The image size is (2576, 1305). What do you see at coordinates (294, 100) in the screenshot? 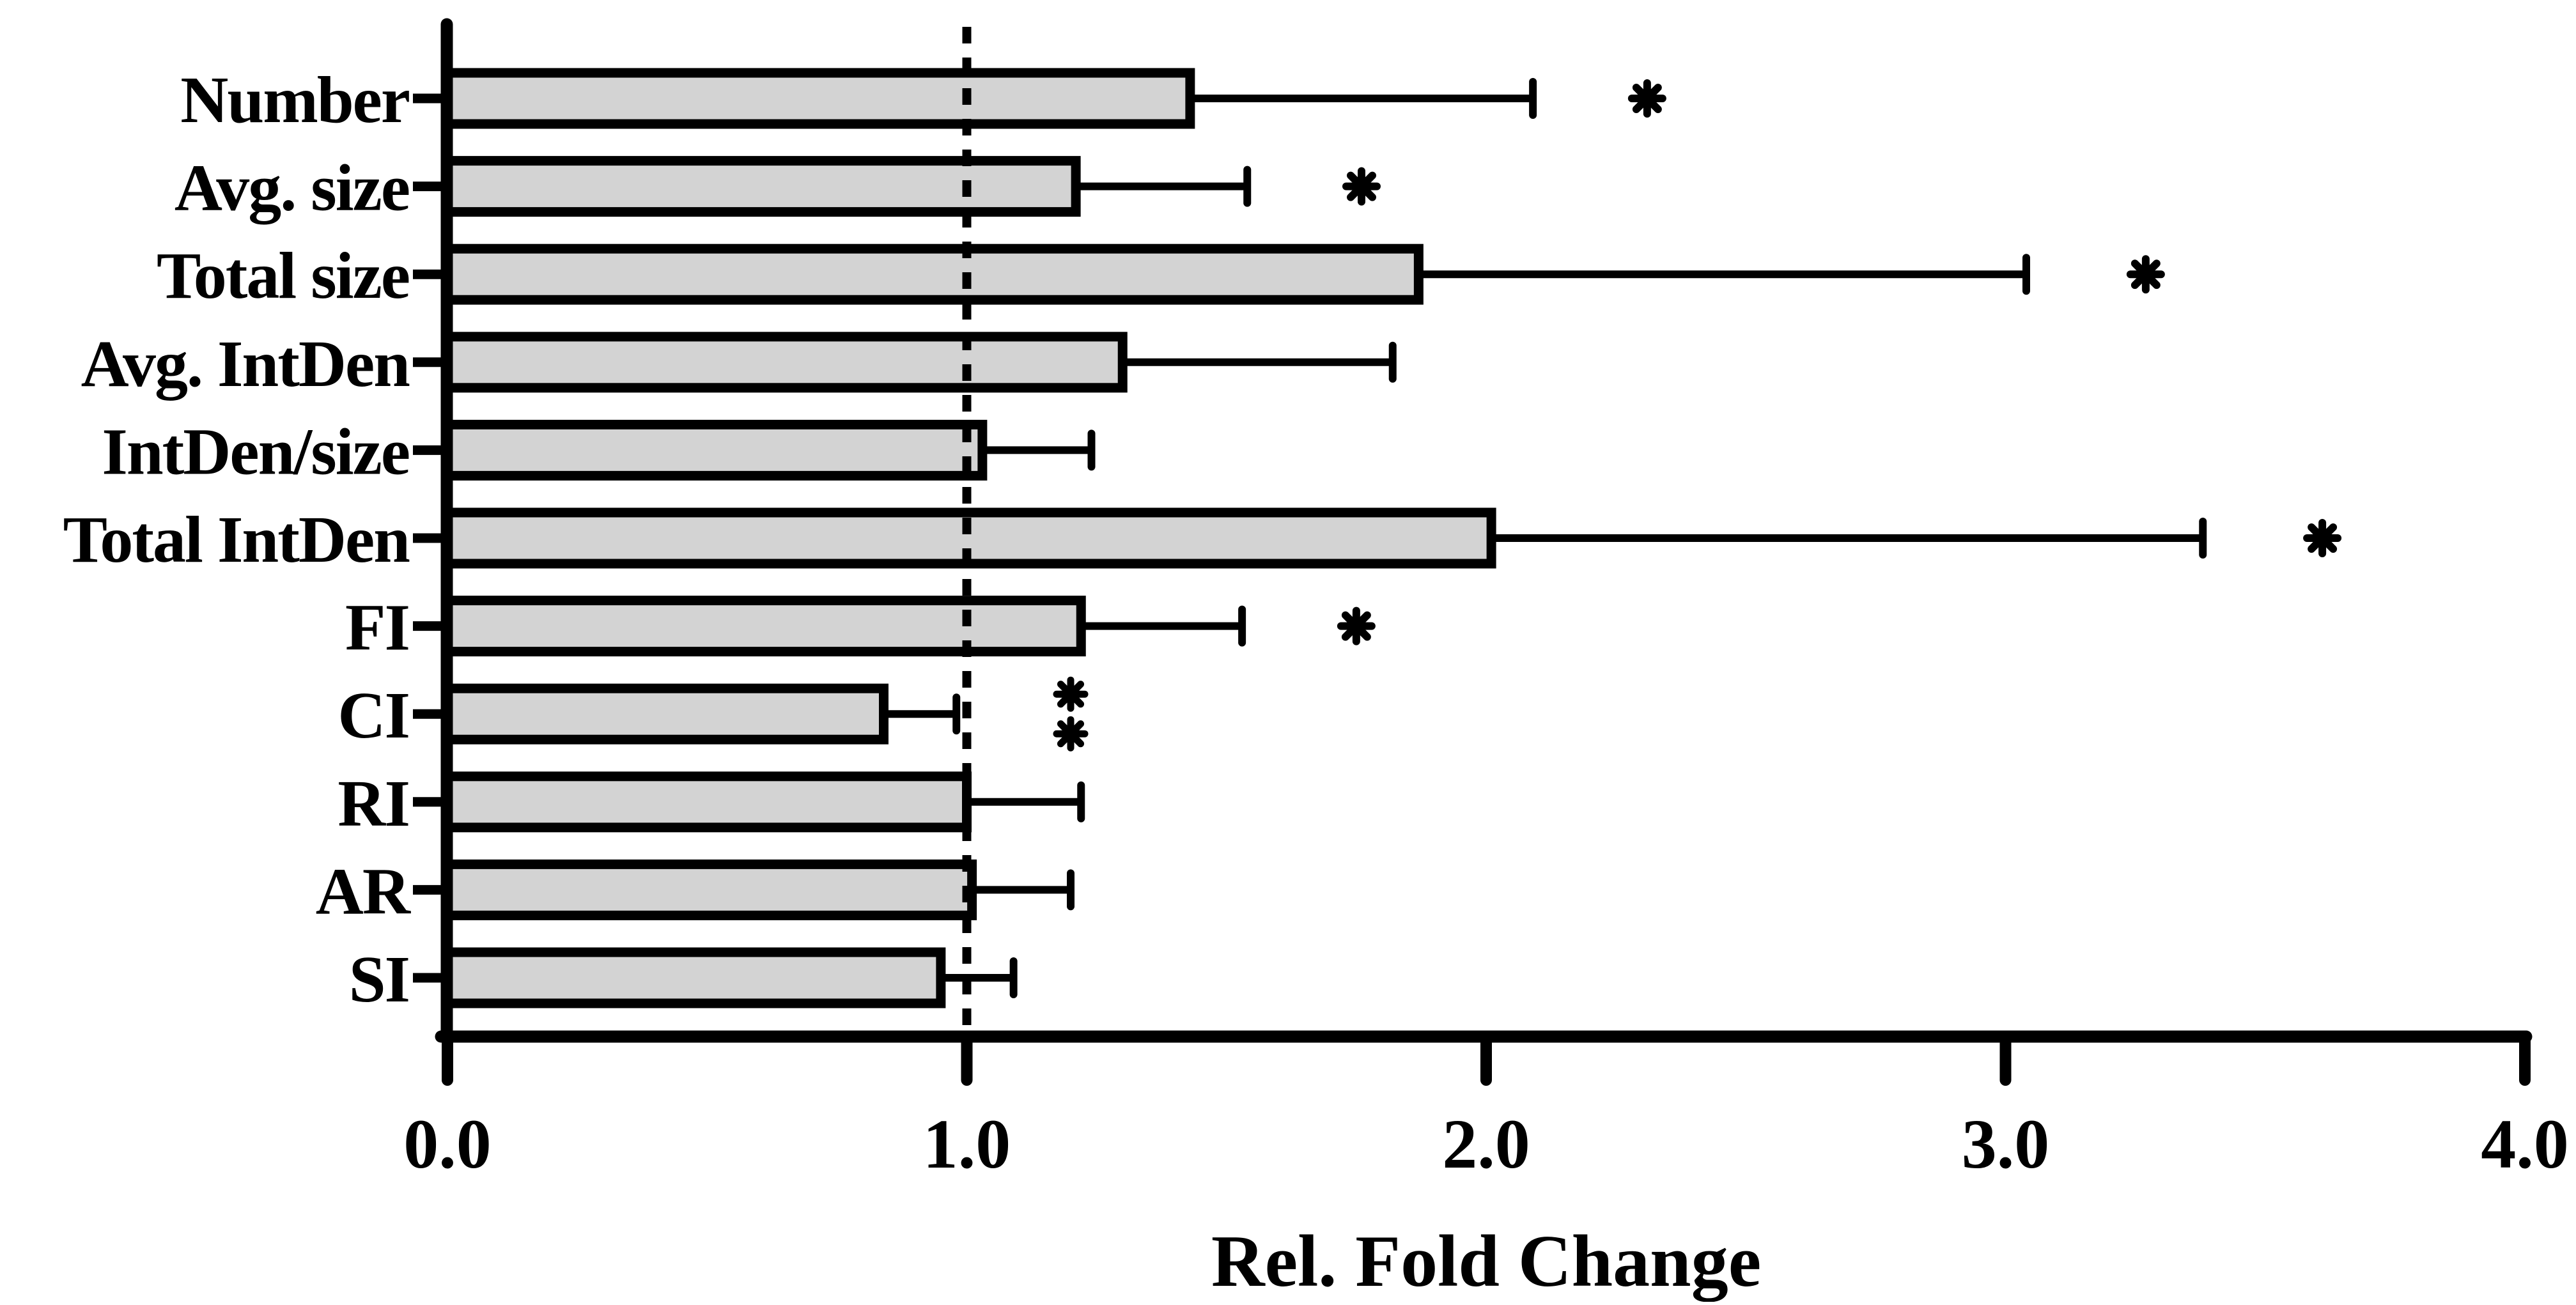
I see `category-label: Number` at bounding box center [294, 100].